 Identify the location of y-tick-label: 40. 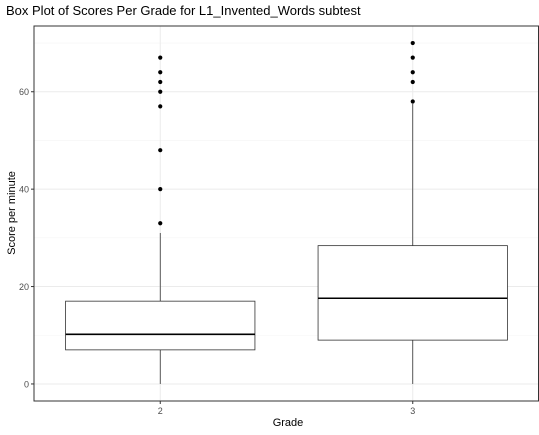
(24, 190).